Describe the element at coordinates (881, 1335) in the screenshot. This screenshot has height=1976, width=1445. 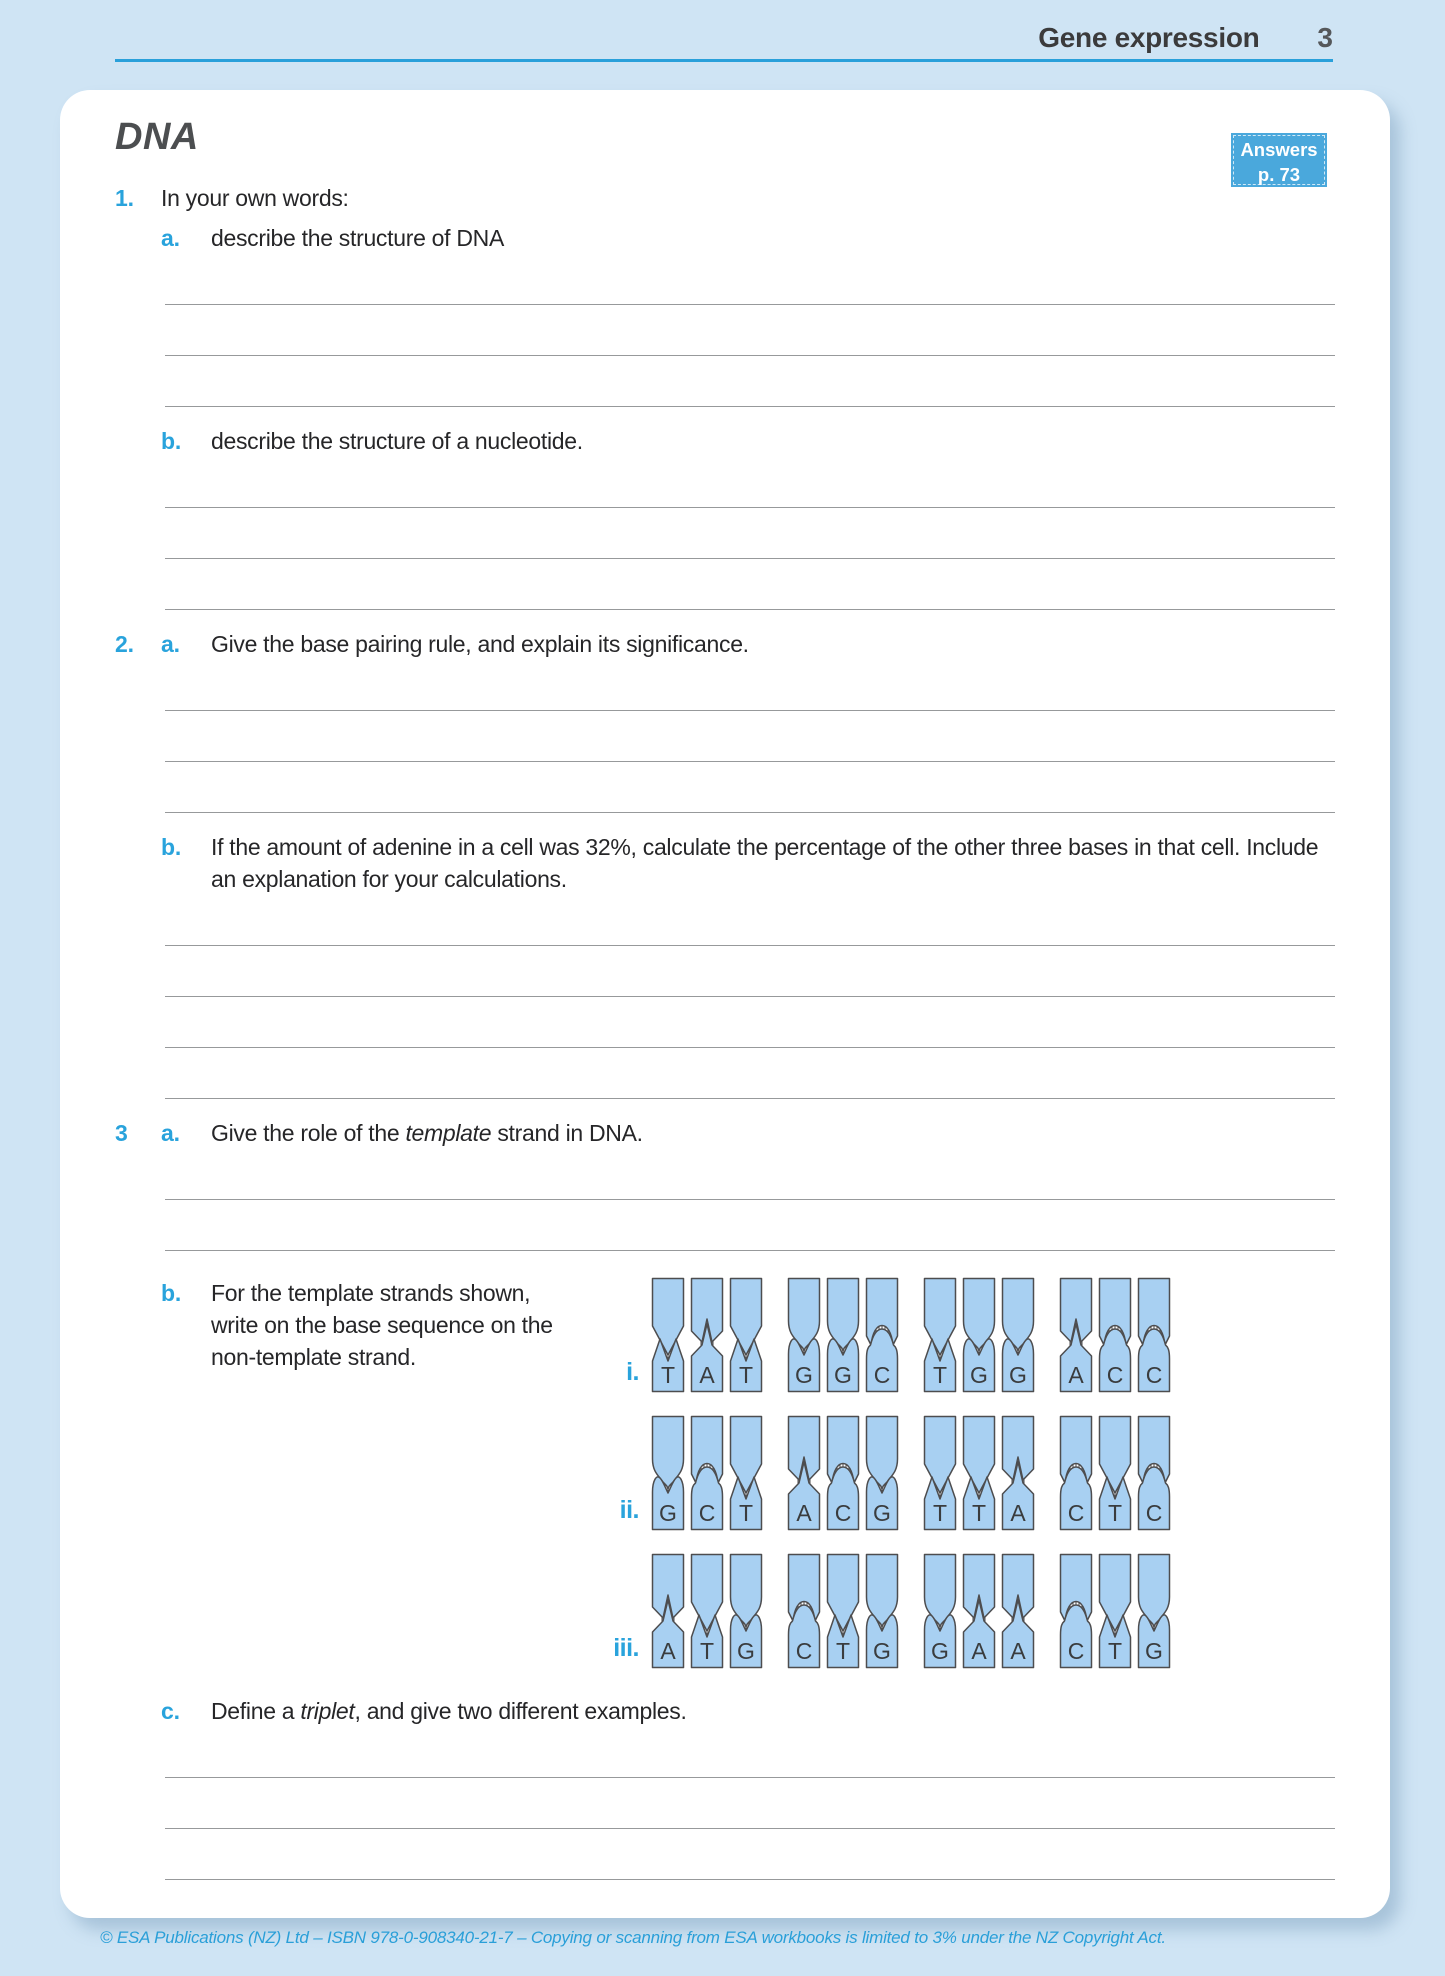
I see `strand-row: i. T A T G G C T G G A C C` at that location.